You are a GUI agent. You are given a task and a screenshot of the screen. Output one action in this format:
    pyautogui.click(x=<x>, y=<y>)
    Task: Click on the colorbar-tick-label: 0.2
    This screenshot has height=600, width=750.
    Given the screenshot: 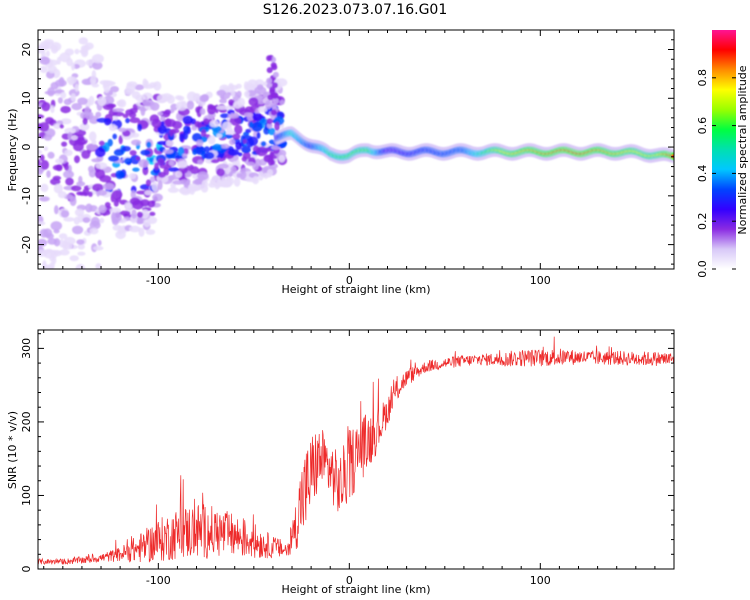 What is the action you would take?
    pyautogui.click(x=702, y=221)
    